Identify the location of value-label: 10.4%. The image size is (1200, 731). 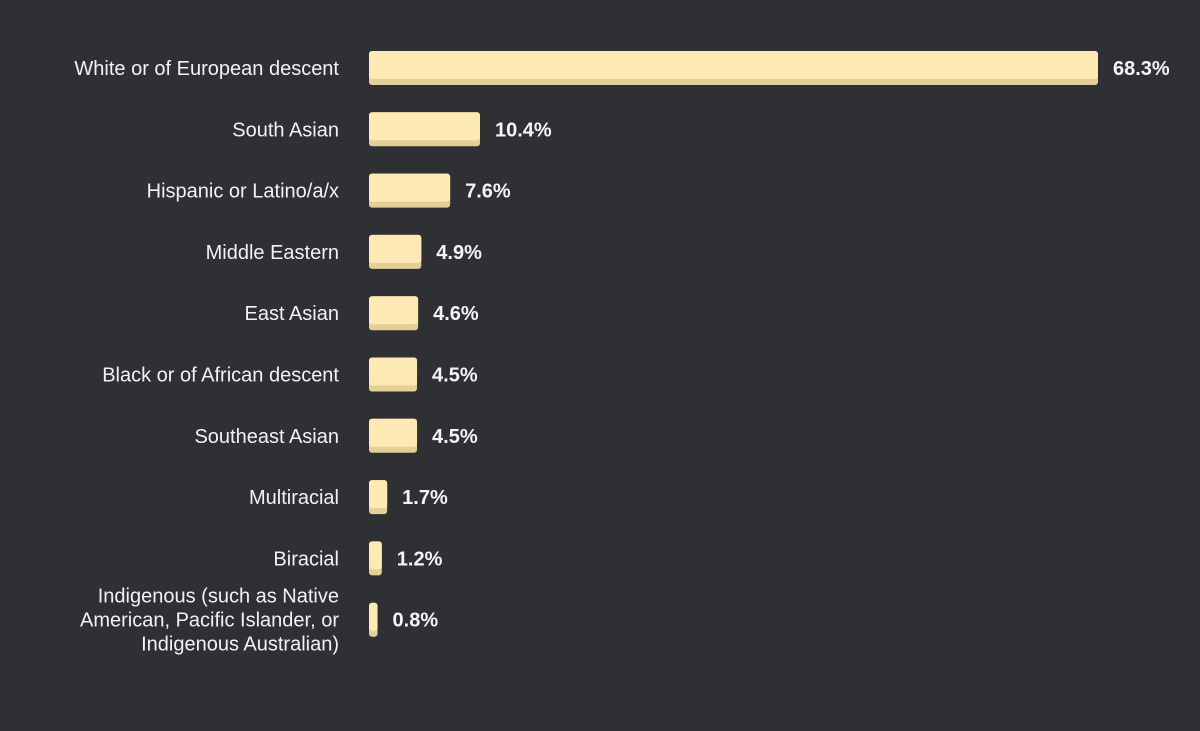
(523, 130).